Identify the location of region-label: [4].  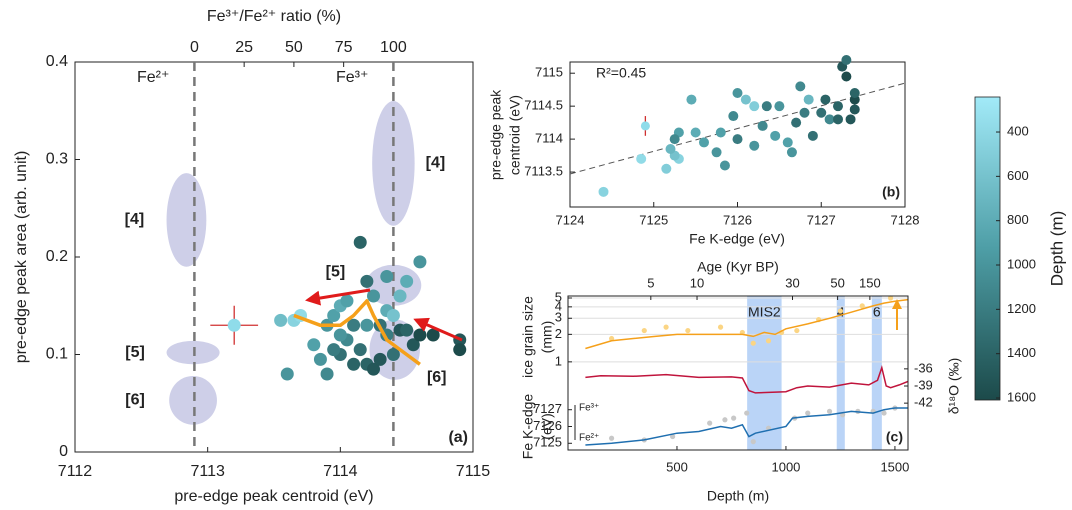
(436, 163).